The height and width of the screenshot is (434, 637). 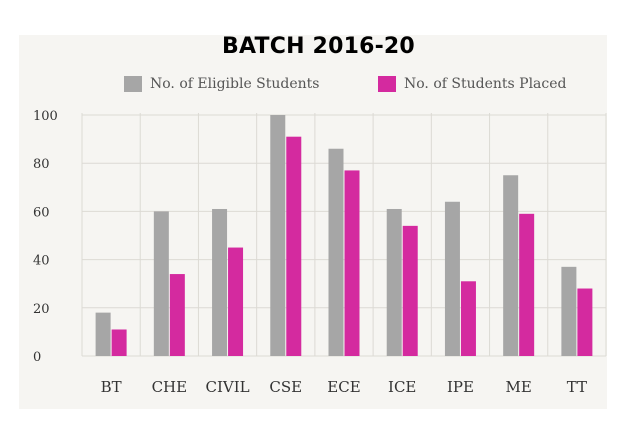 What do you see at coordinates (387, 84) in the screenshot?
I see `legend-swatch-placed` at bounding box center [387, 84].